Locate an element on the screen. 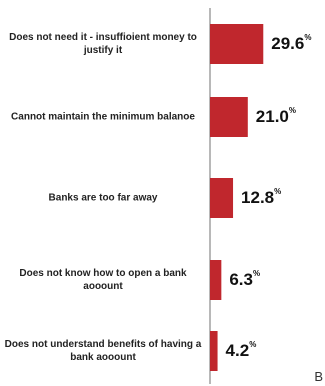  value-label-4: 4.2% is located at coordinates (241, 350).